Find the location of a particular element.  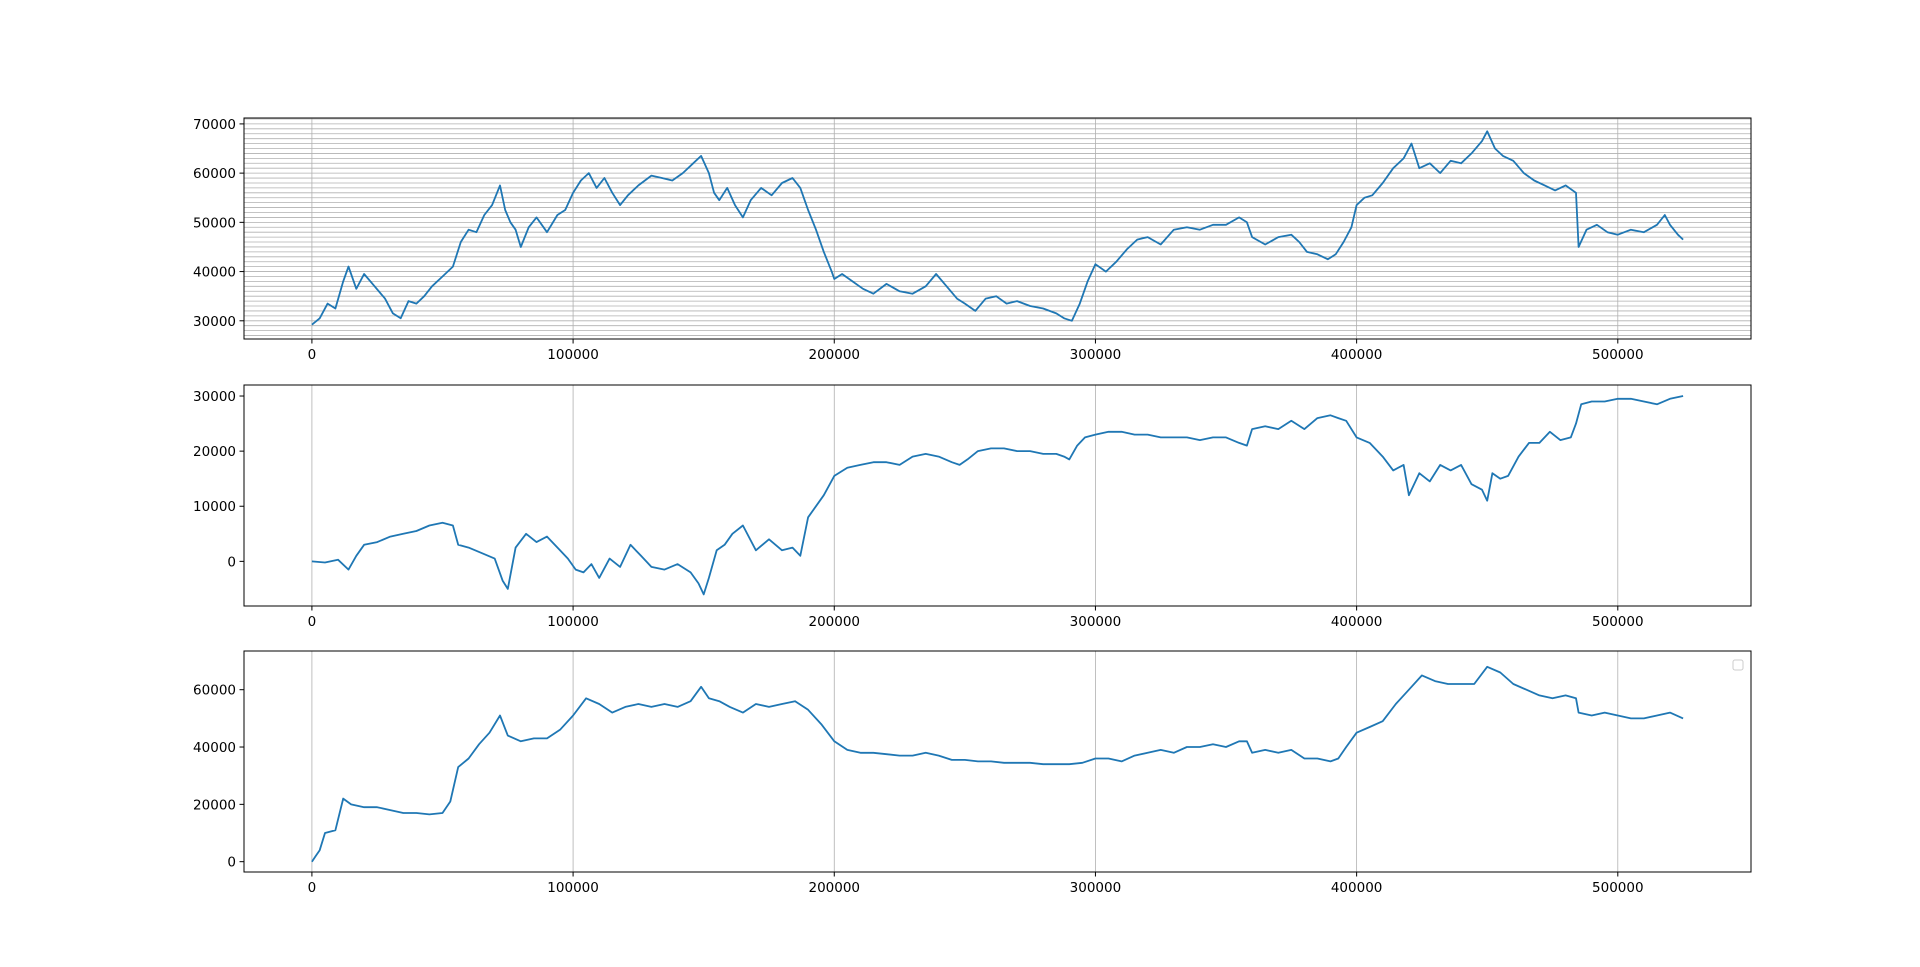

y-tick-label: 70000 is located at coordinates (214, 125).